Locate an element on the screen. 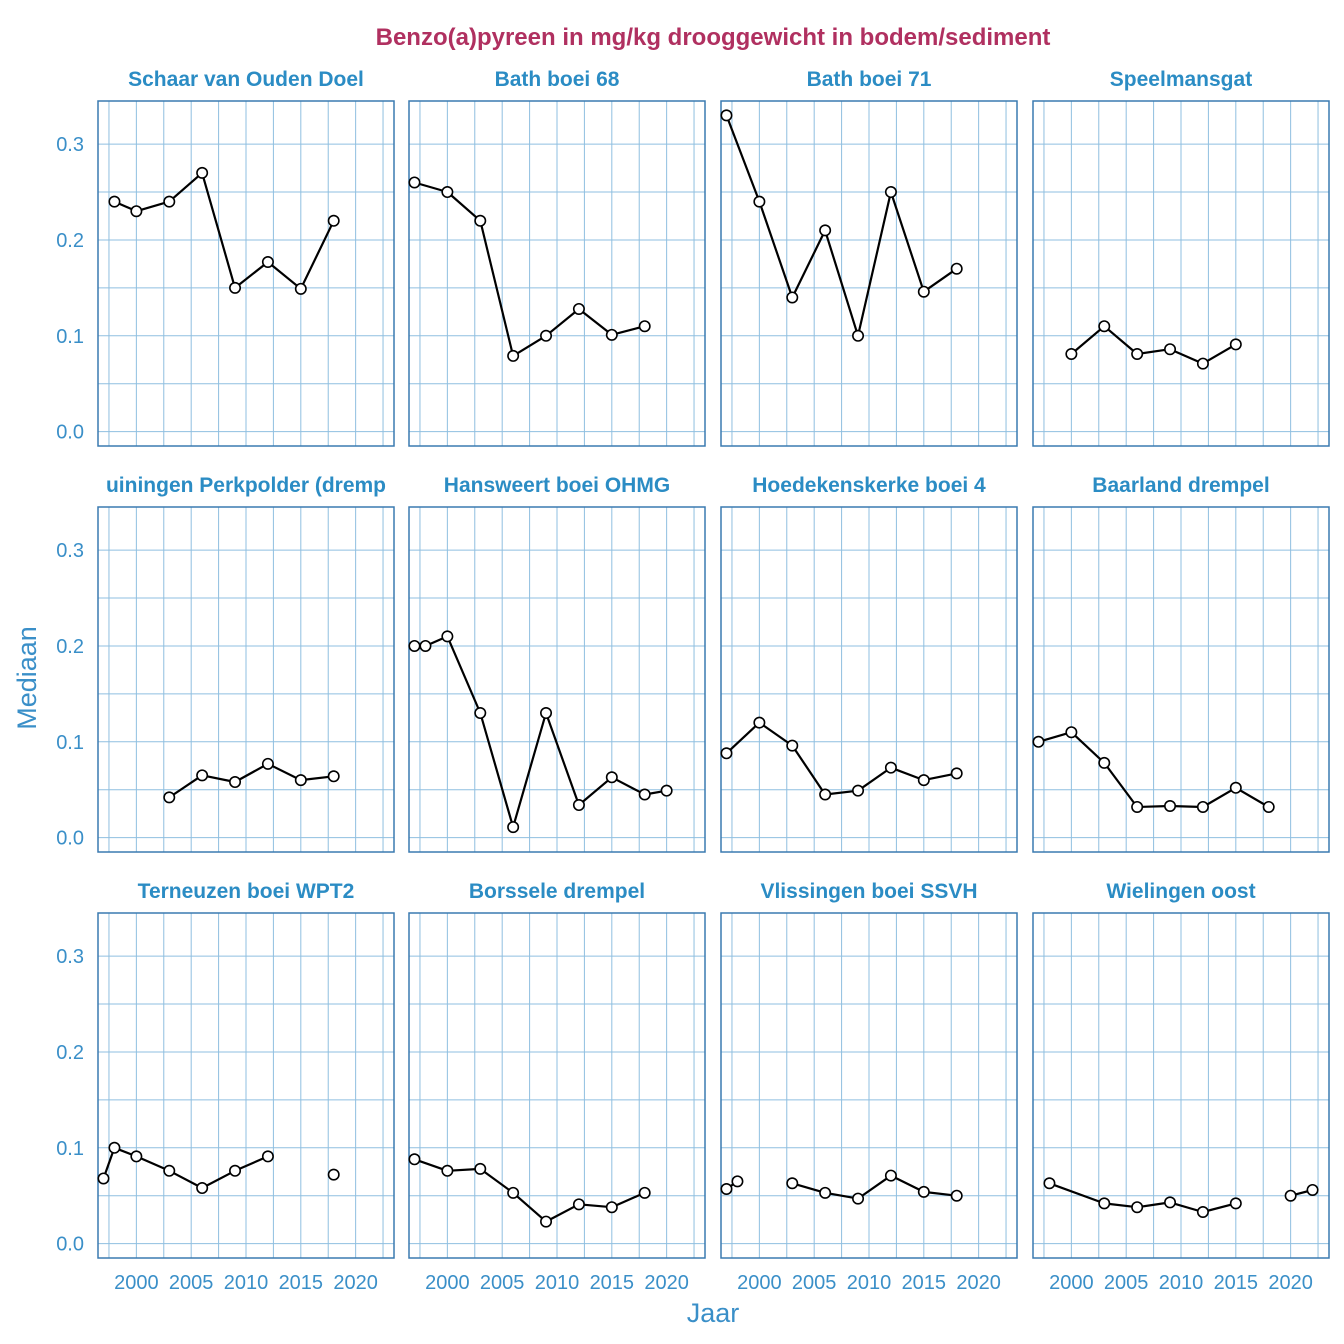  y-tick-label: 0.2 is located at coordinates (70, 647).